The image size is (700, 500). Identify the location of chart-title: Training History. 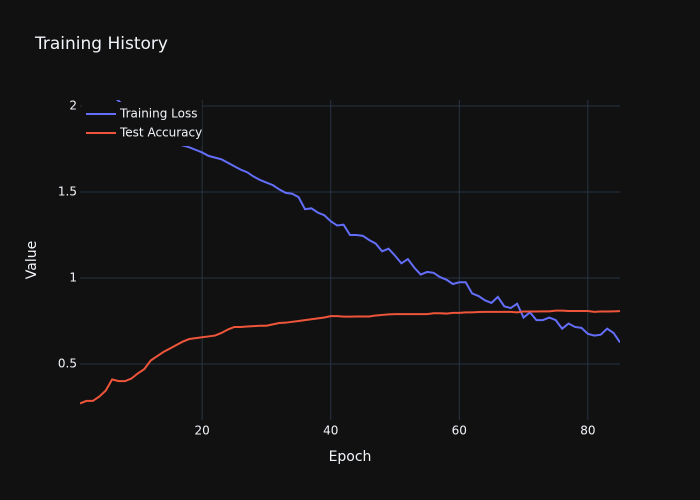
(101, 44).